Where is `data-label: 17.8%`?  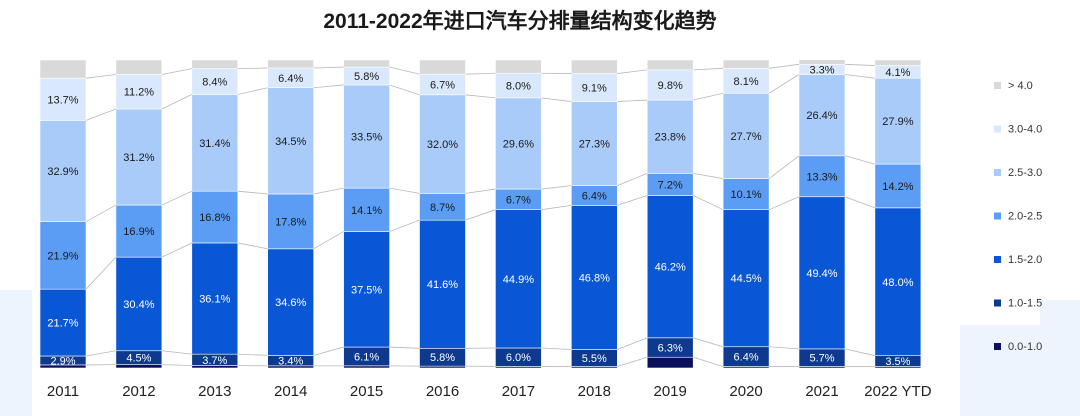
data-label: 17.8% is located at coordinates (290, 222).